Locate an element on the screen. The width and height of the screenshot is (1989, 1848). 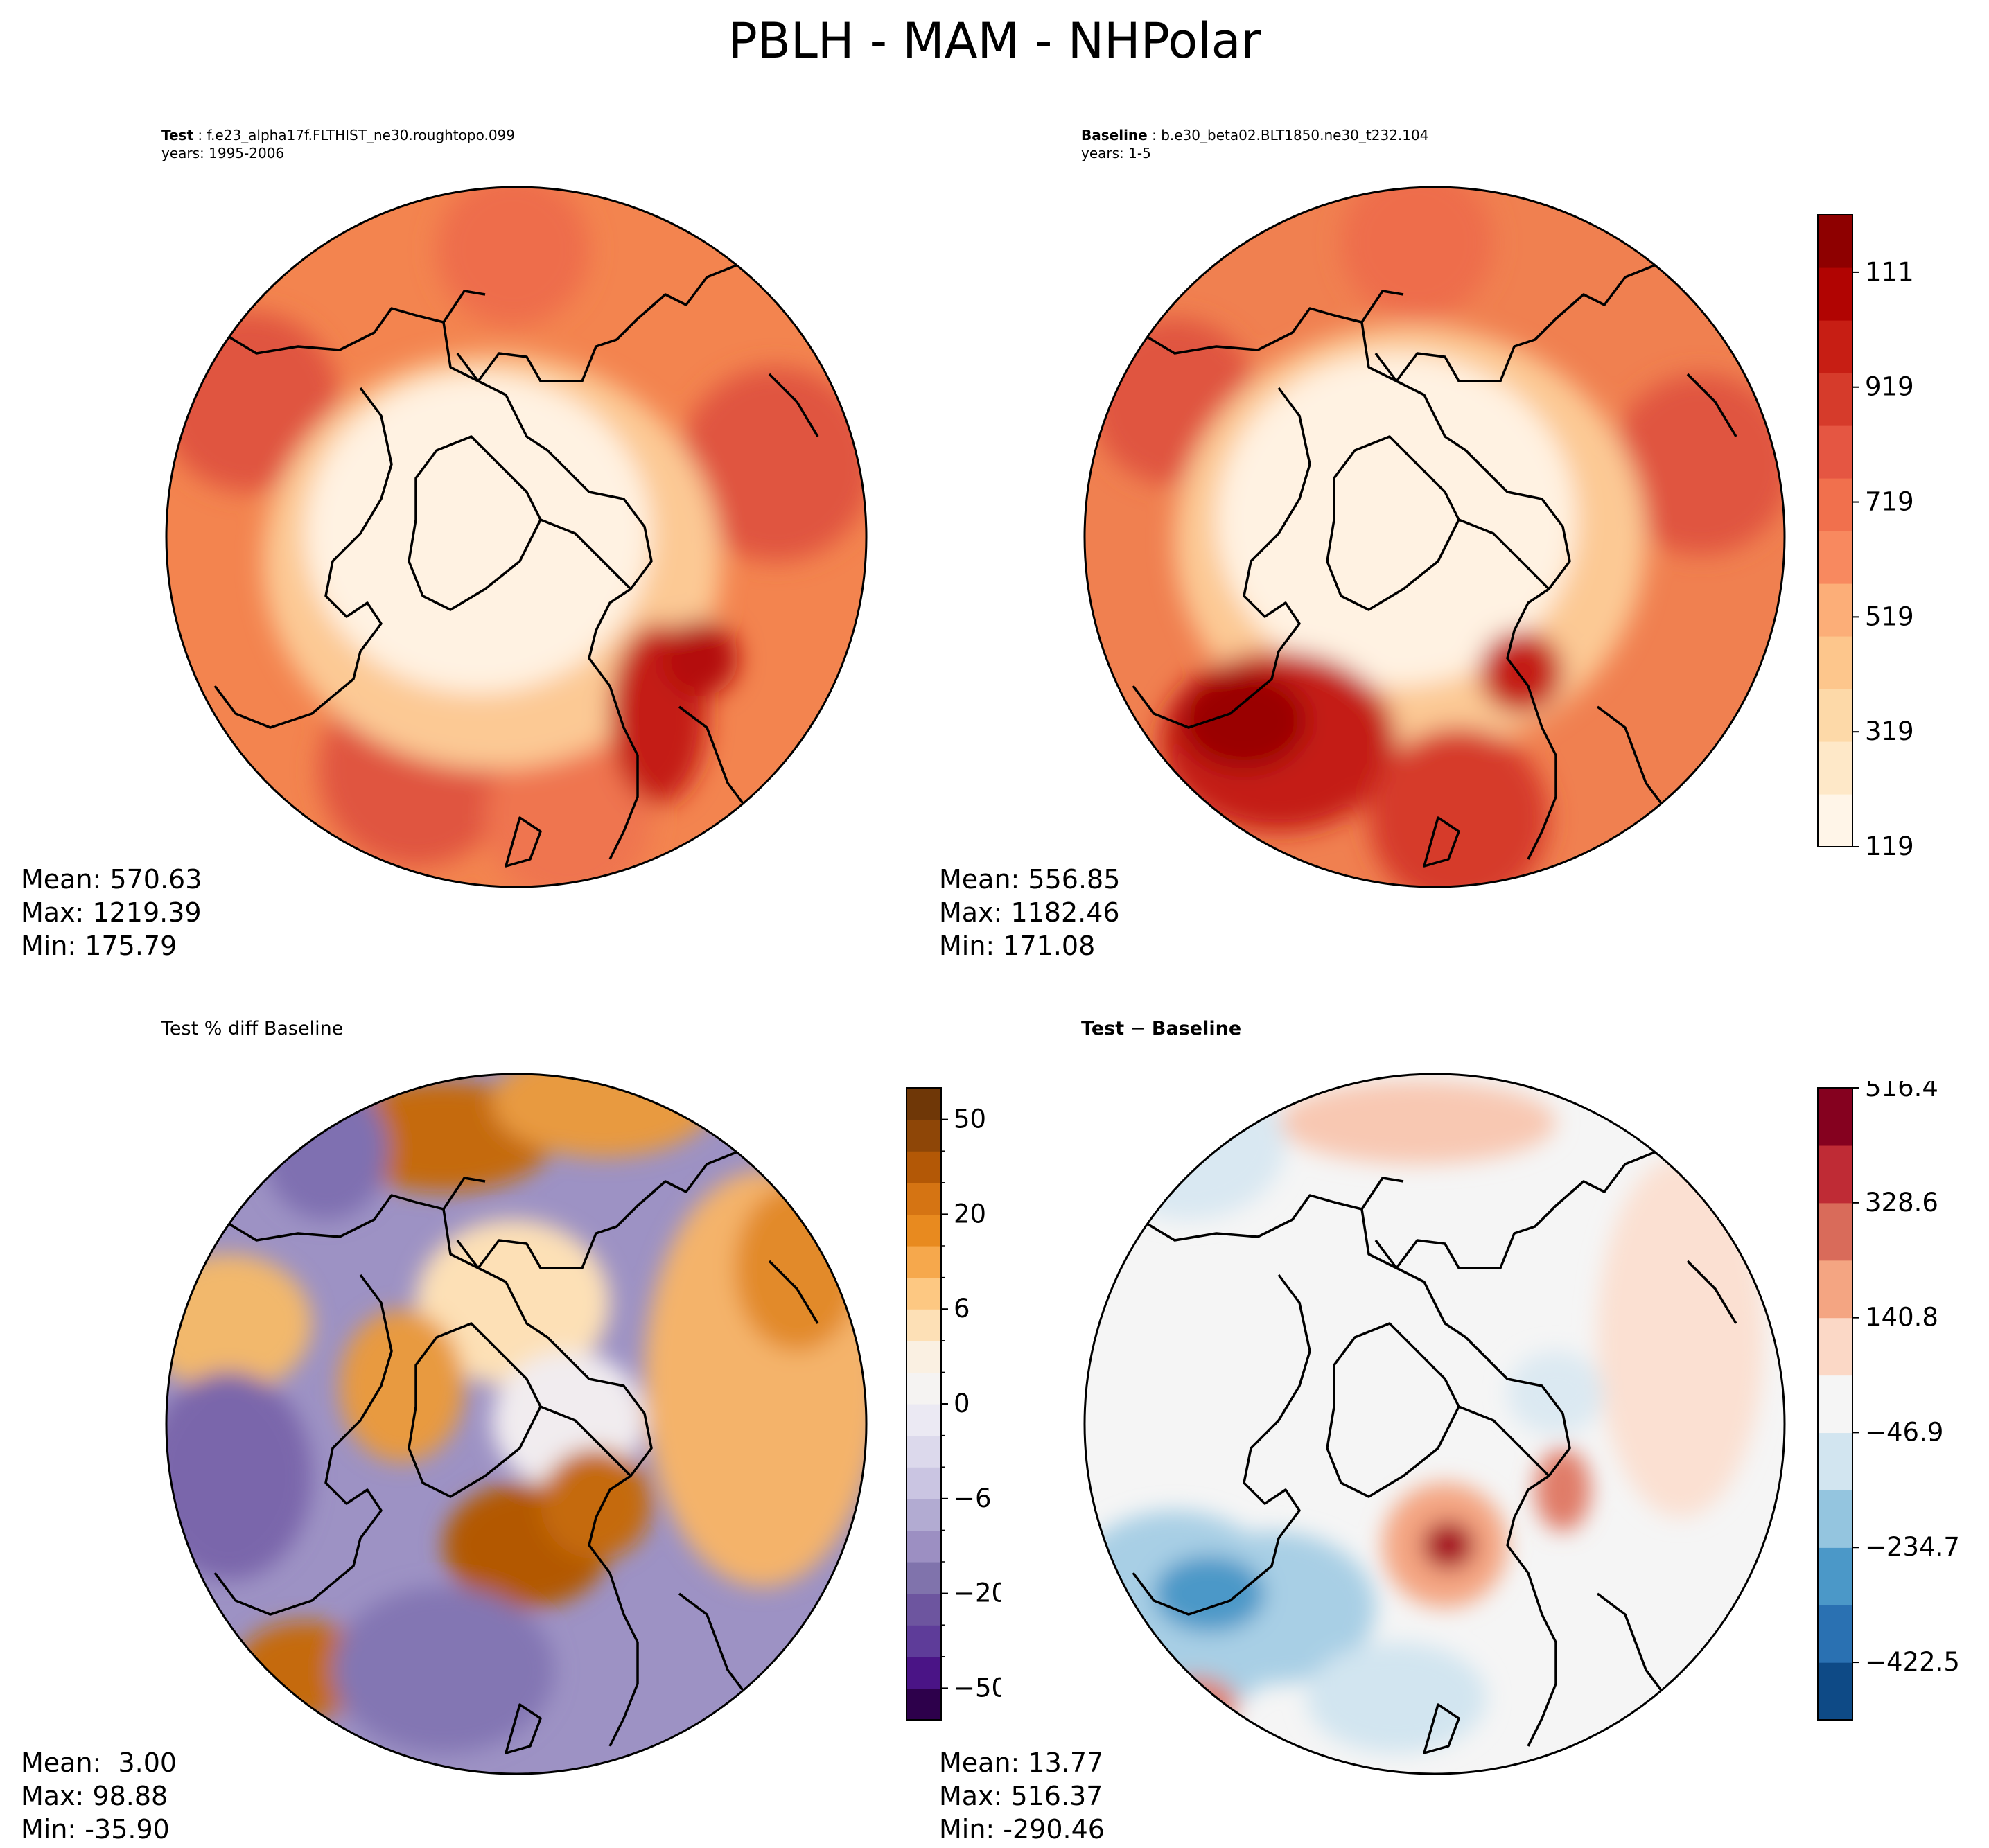
absdiff-mean: Mean: 13.77 is located at coordinates (1021, 1763).